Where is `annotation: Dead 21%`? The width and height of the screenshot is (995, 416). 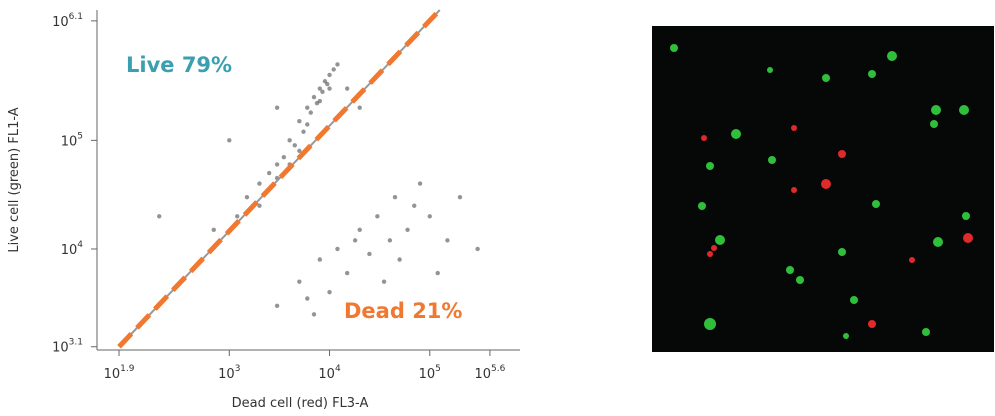
annotation: Dead 21% is located at coordinates (403, 311).